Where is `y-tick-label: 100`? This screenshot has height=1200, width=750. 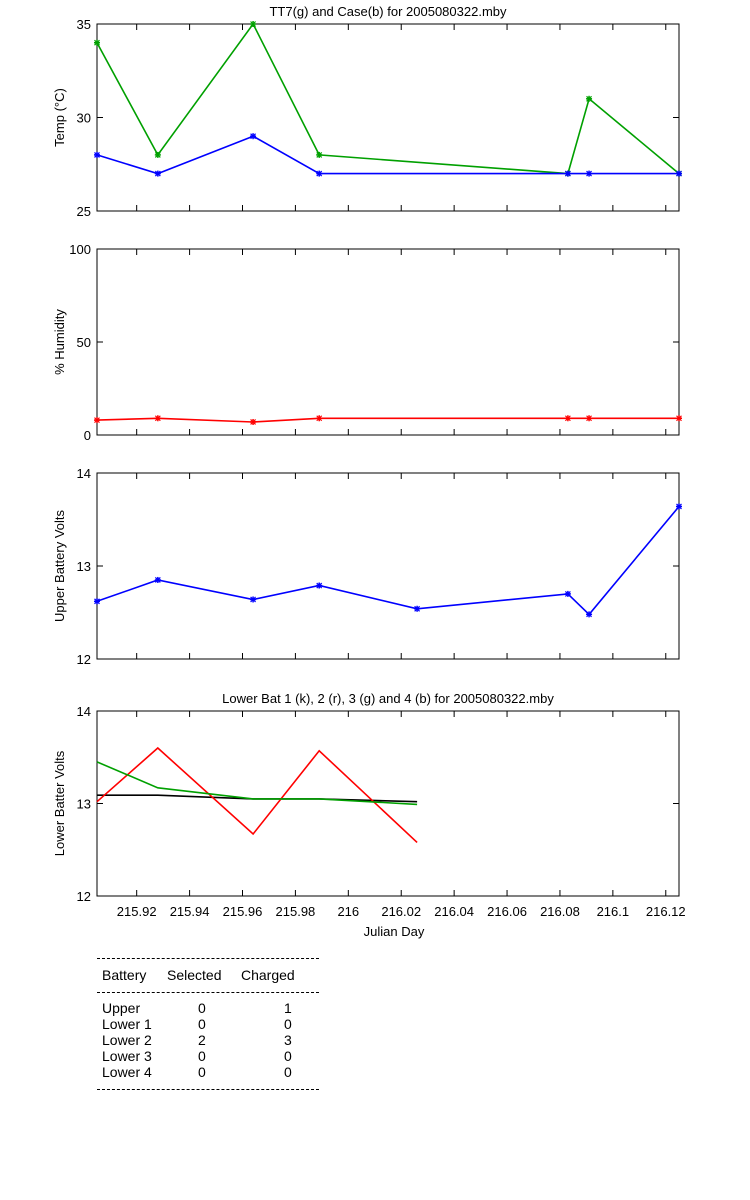 y-tick-label: 100 is located at coordinates (80, 249).